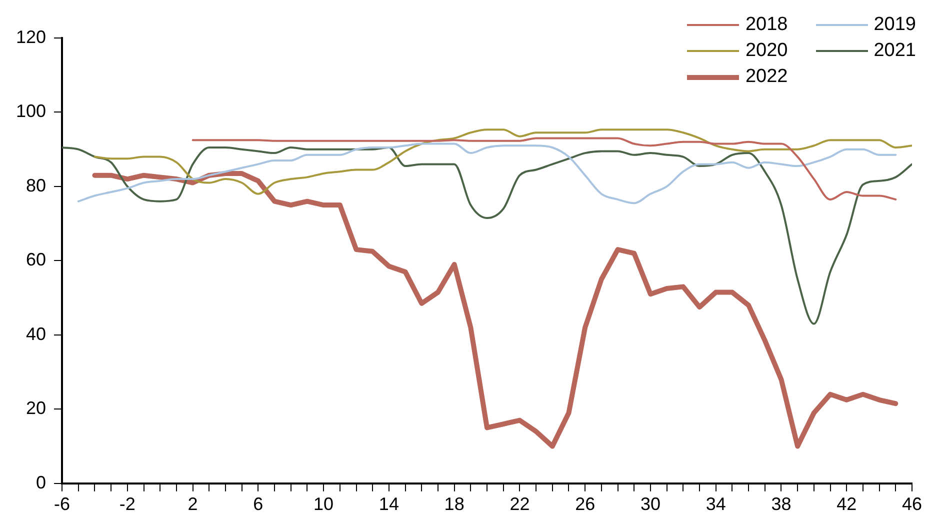  Describe the element at coordinates (36, 185) in the screenshot. I see `y-tick-label: 80` at that location.